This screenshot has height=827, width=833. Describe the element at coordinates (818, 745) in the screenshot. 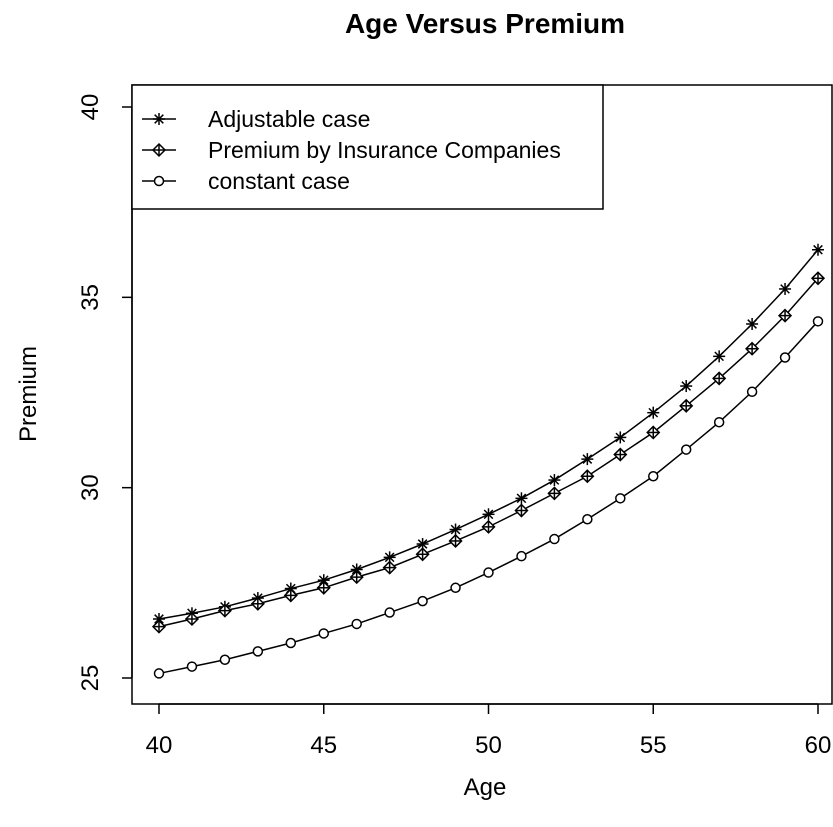

I see `x-tick-label: 60` at that location.